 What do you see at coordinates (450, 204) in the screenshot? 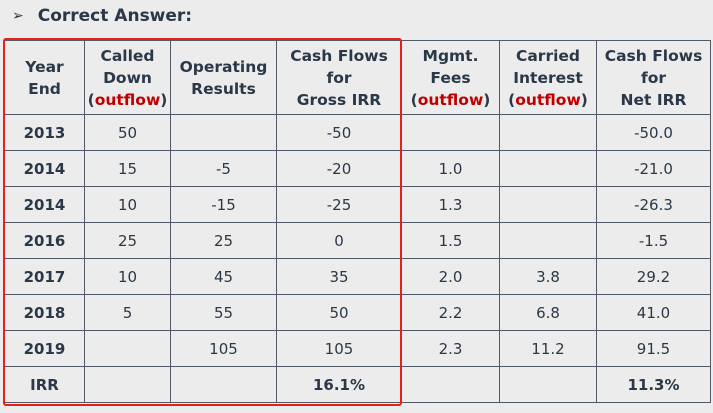
I see `table-cell: 1.3` at bounding box center [450, 204].